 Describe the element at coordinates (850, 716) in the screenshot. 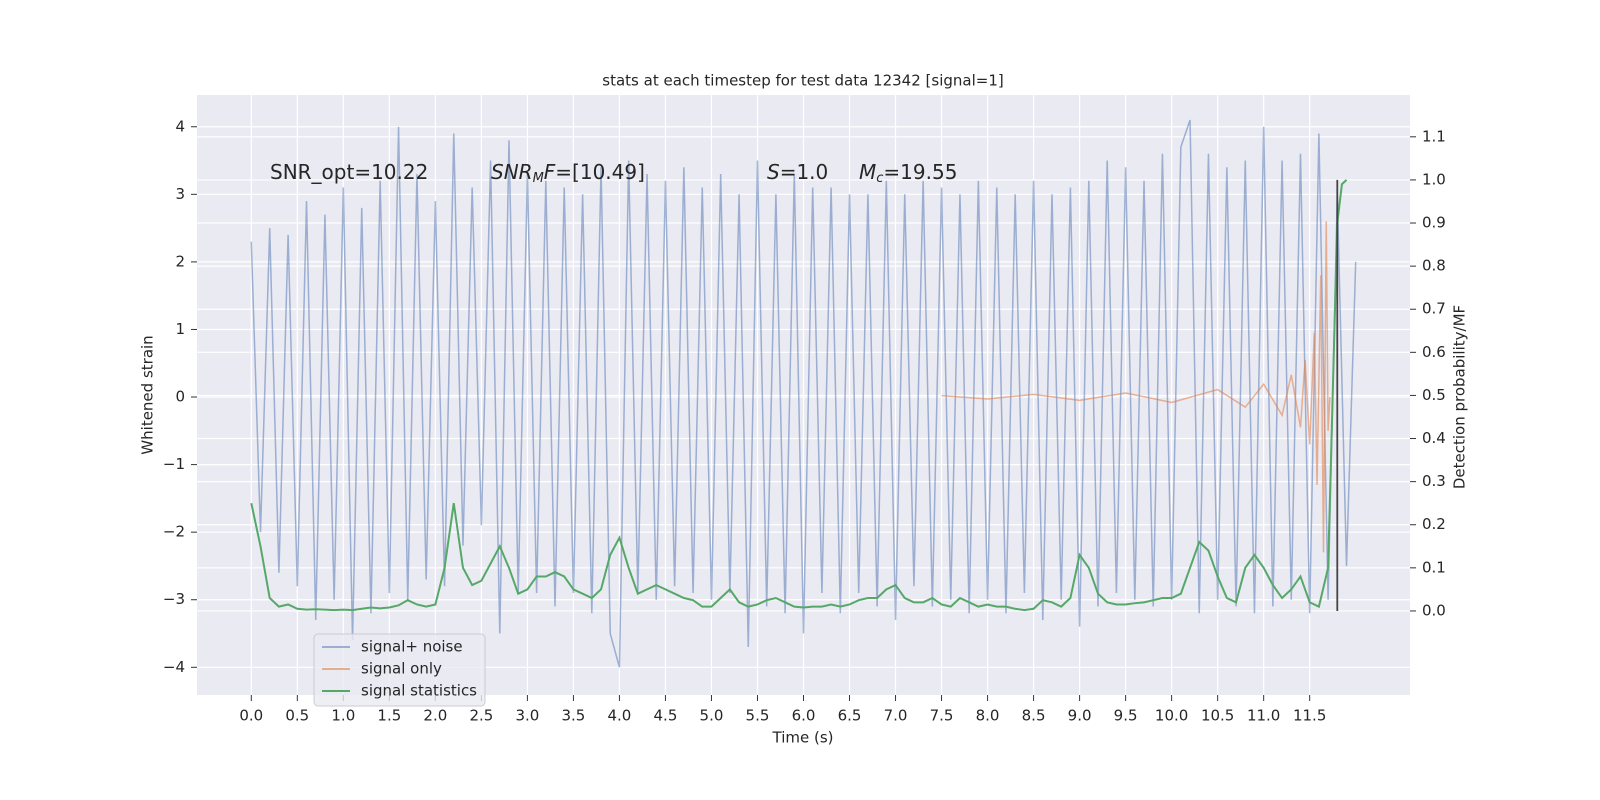

I see `x-tick-label: 6.5` at that location.